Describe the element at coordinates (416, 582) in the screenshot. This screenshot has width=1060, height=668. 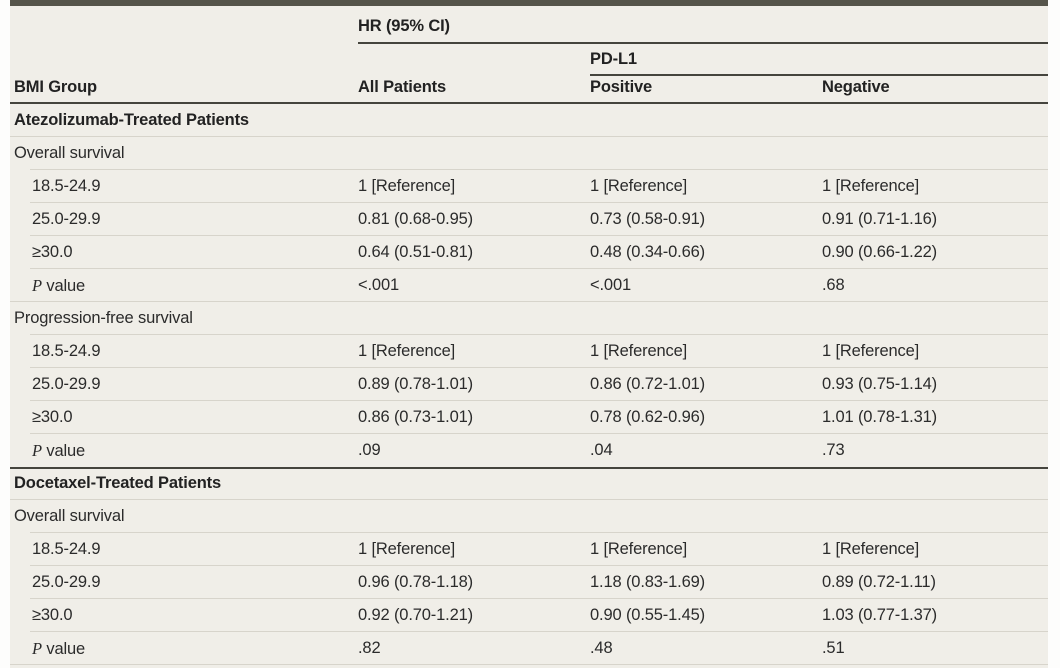
I see `cell-all-patients: 0.96 (0.78-1.18)` at that location.